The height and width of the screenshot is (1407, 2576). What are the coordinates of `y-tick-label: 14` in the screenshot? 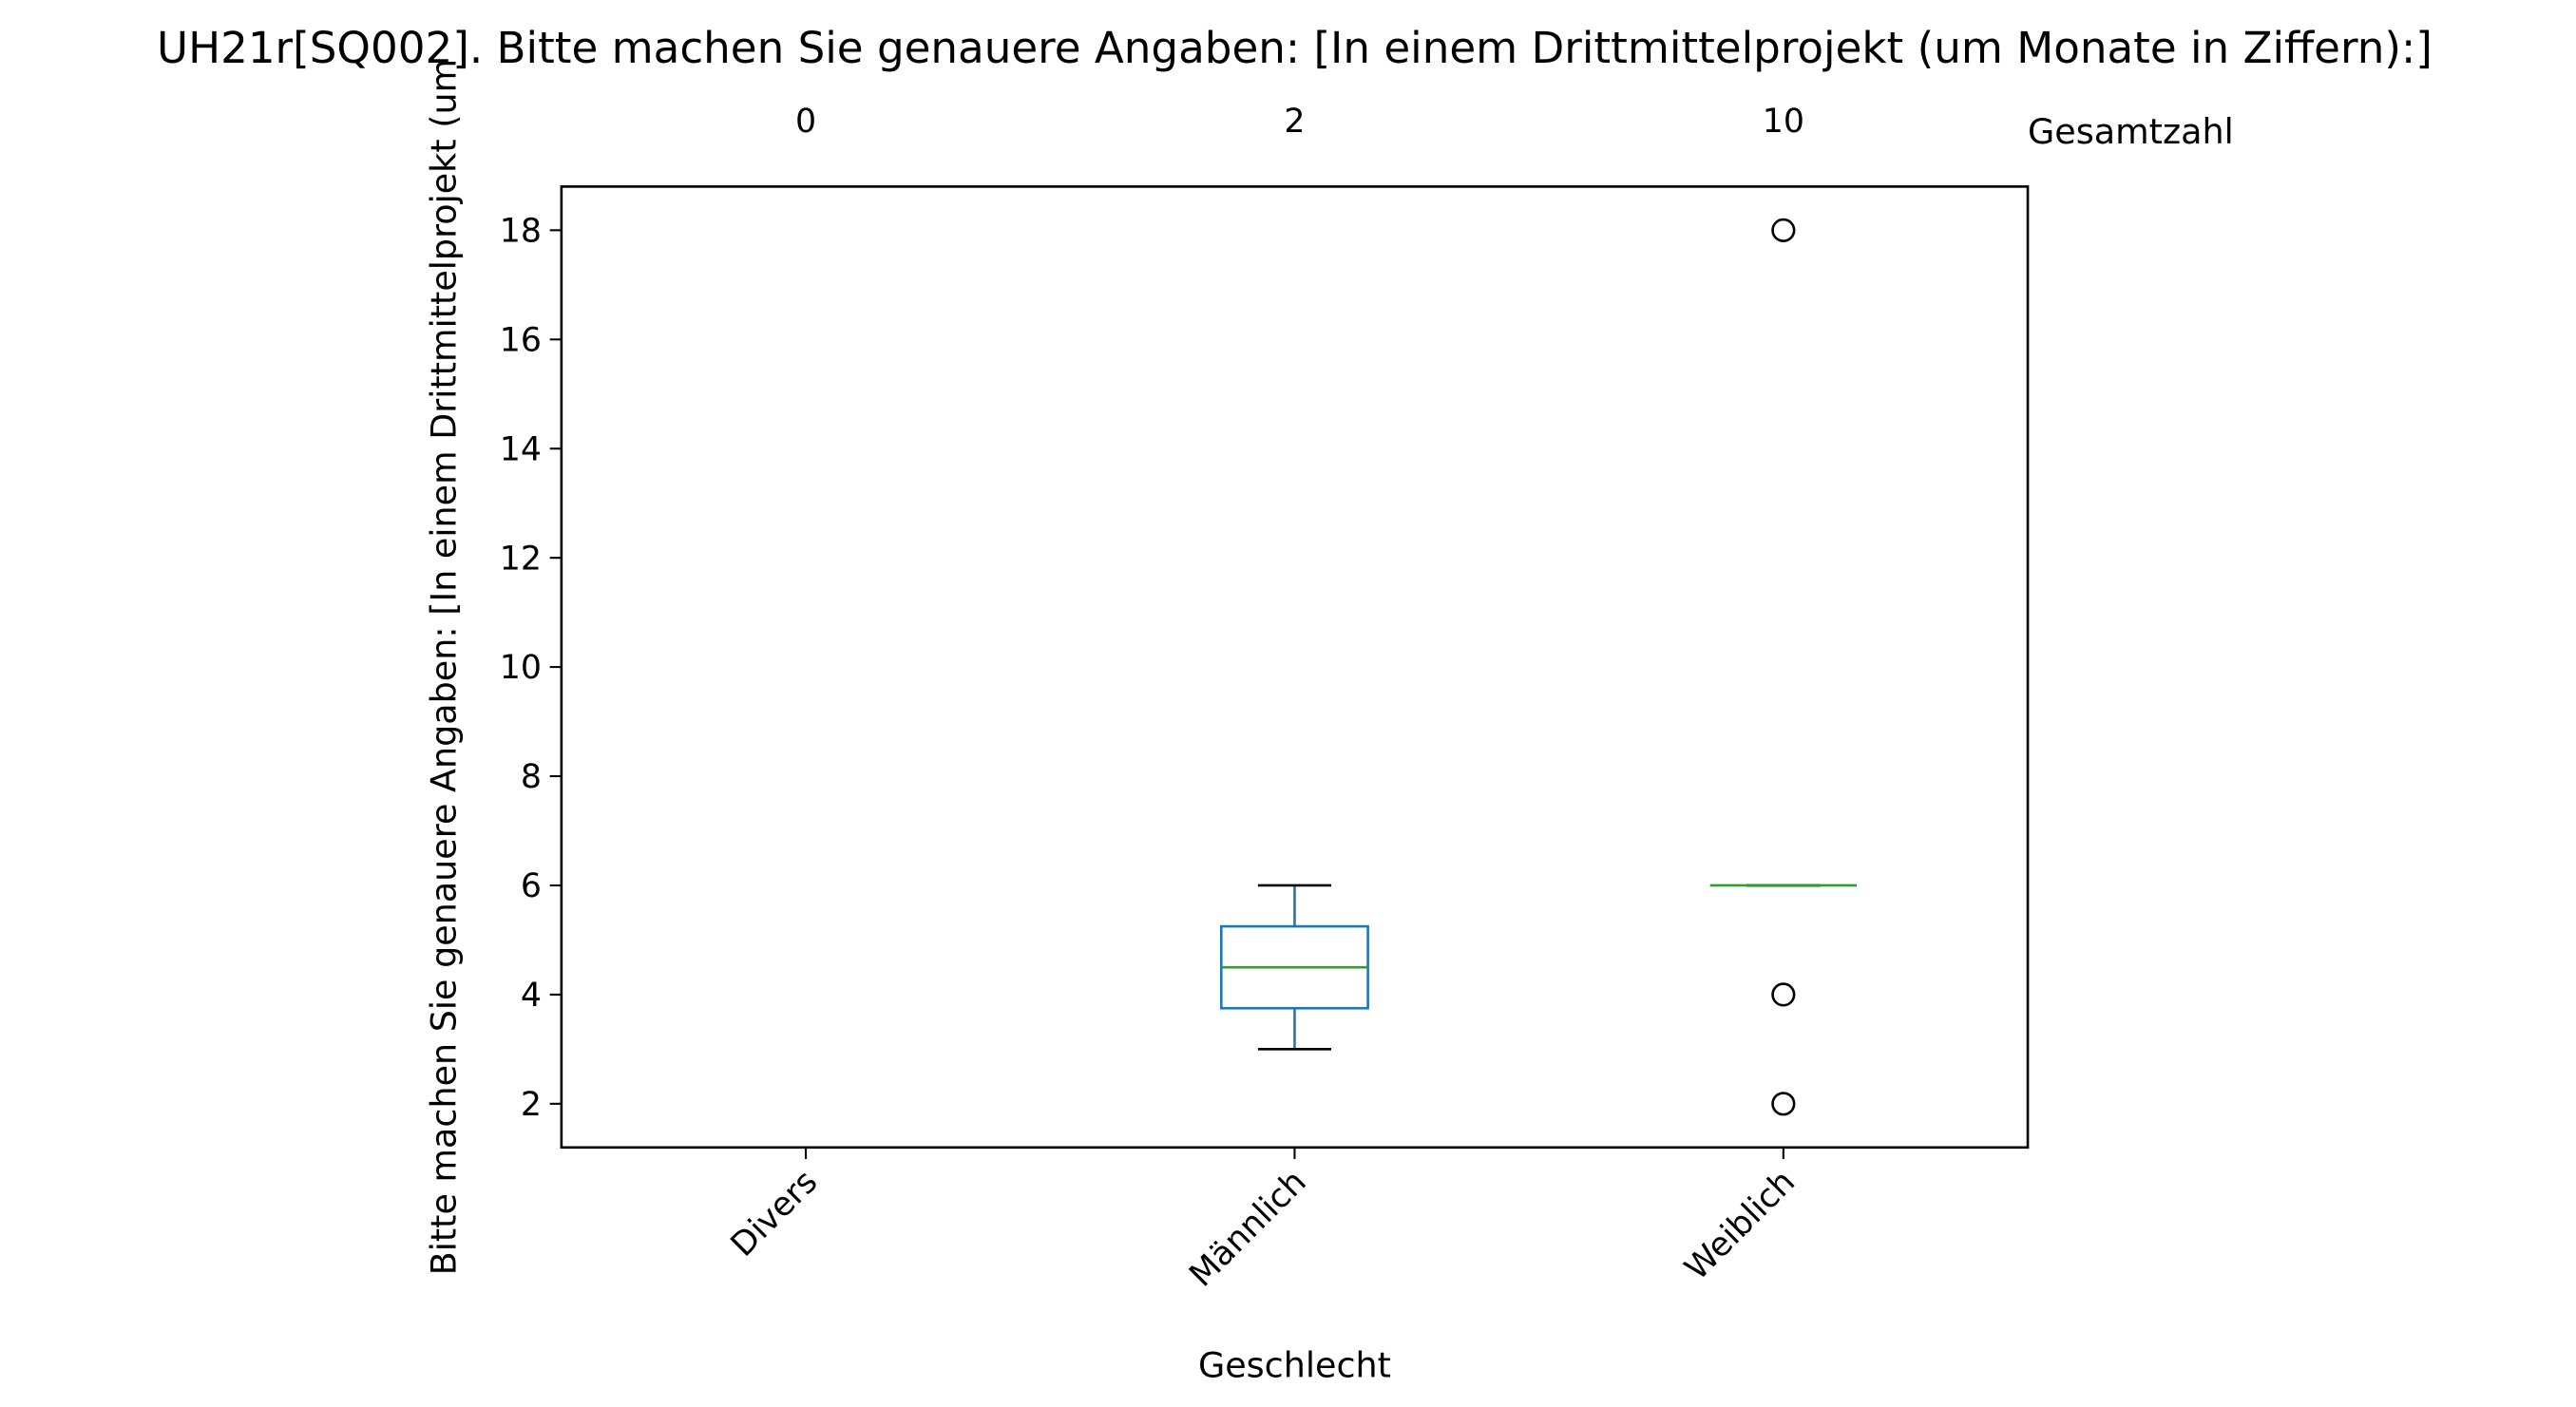 It's located at (521, 449).